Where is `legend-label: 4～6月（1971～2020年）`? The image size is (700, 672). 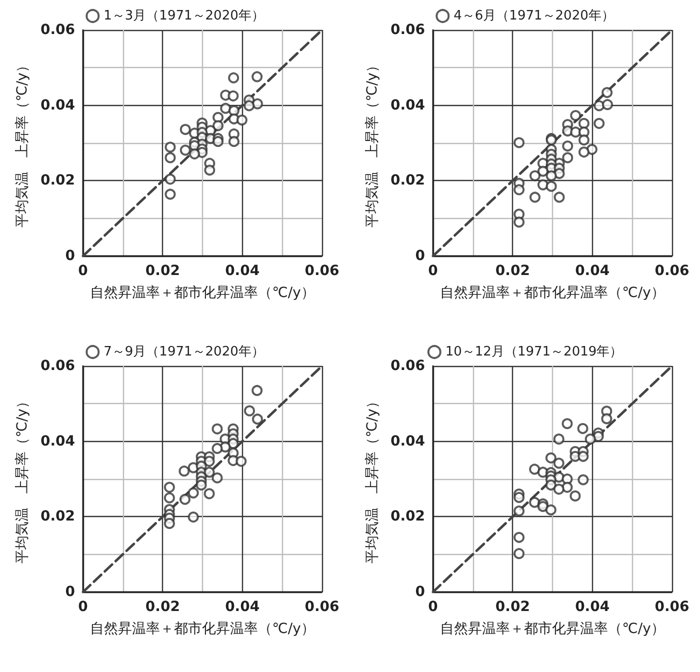
legend-label: 4～6月（1971～2020年） is located at coordinates (534, 16).